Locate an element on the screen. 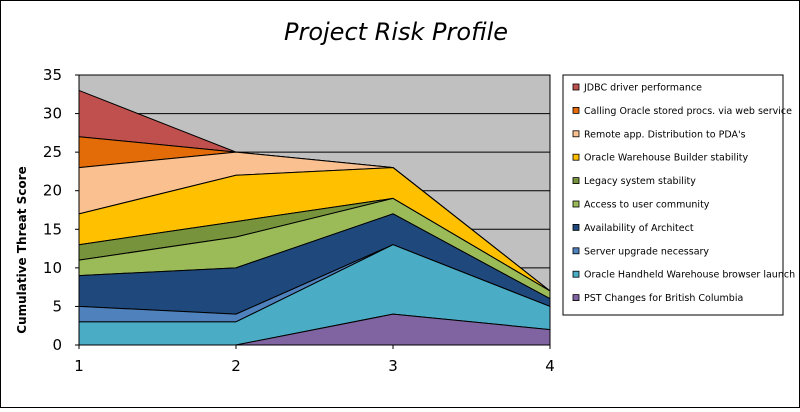  y-tick-label: 0 is located at coordinates (57, 345).